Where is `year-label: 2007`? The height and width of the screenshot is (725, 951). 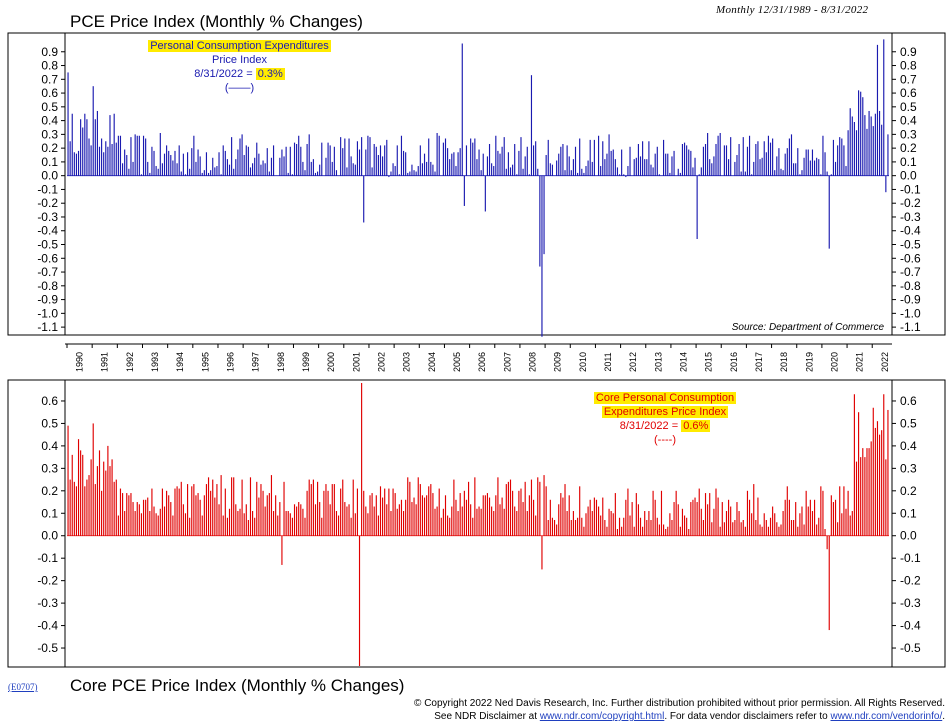
year-label: 2007 is located at coordinates (507, 362).